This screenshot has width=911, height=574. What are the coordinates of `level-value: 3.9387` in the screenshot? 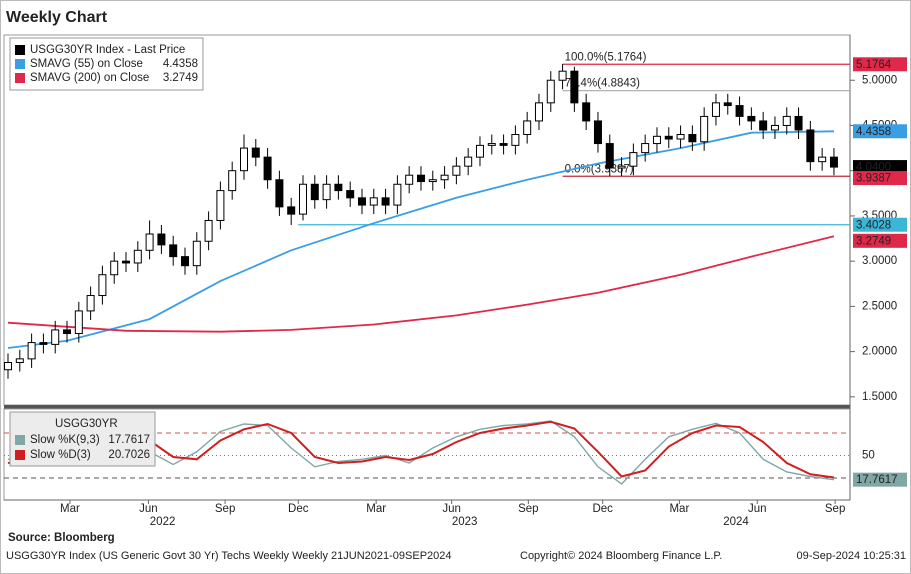 It's located at (873, 179).